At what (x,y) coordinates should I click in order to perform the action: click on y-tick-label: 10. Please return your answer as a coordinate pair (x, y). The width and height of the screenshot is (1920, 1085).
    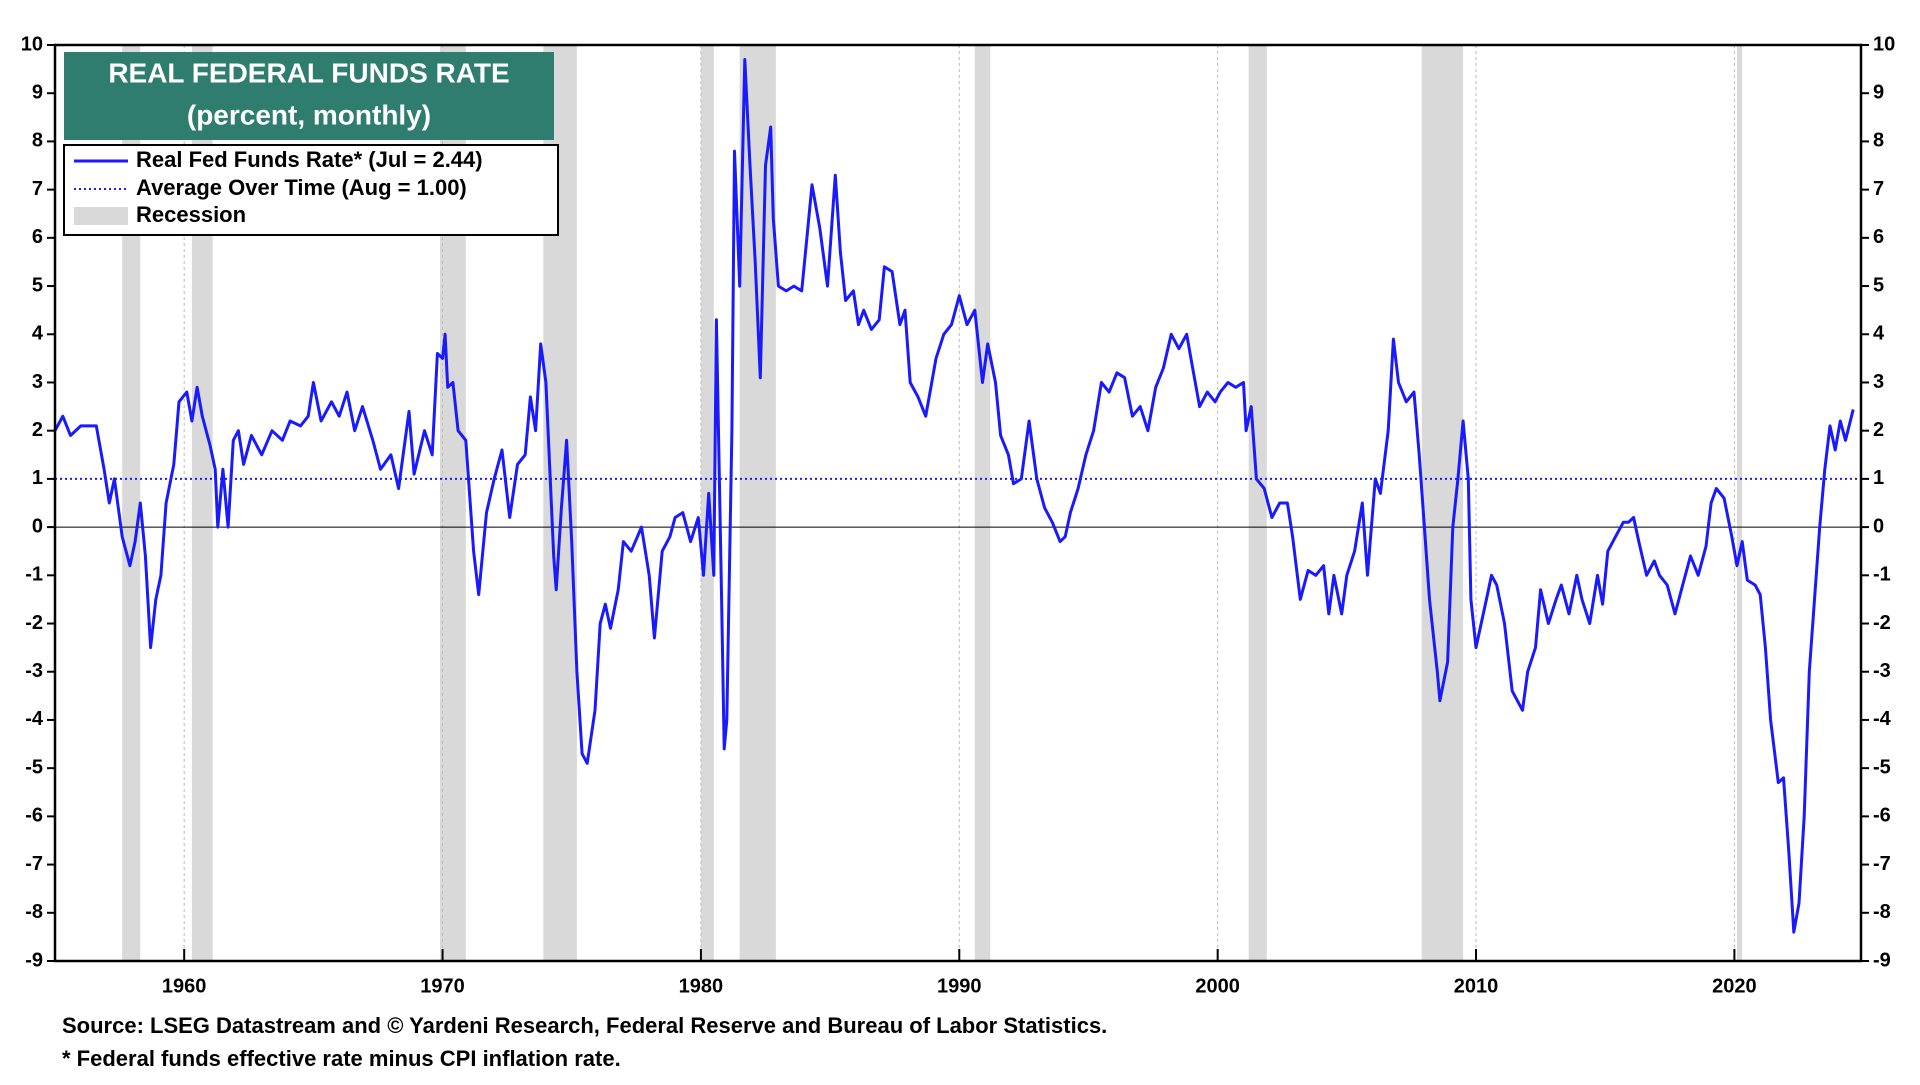
    Looking at the image, I should click on (32, 44).